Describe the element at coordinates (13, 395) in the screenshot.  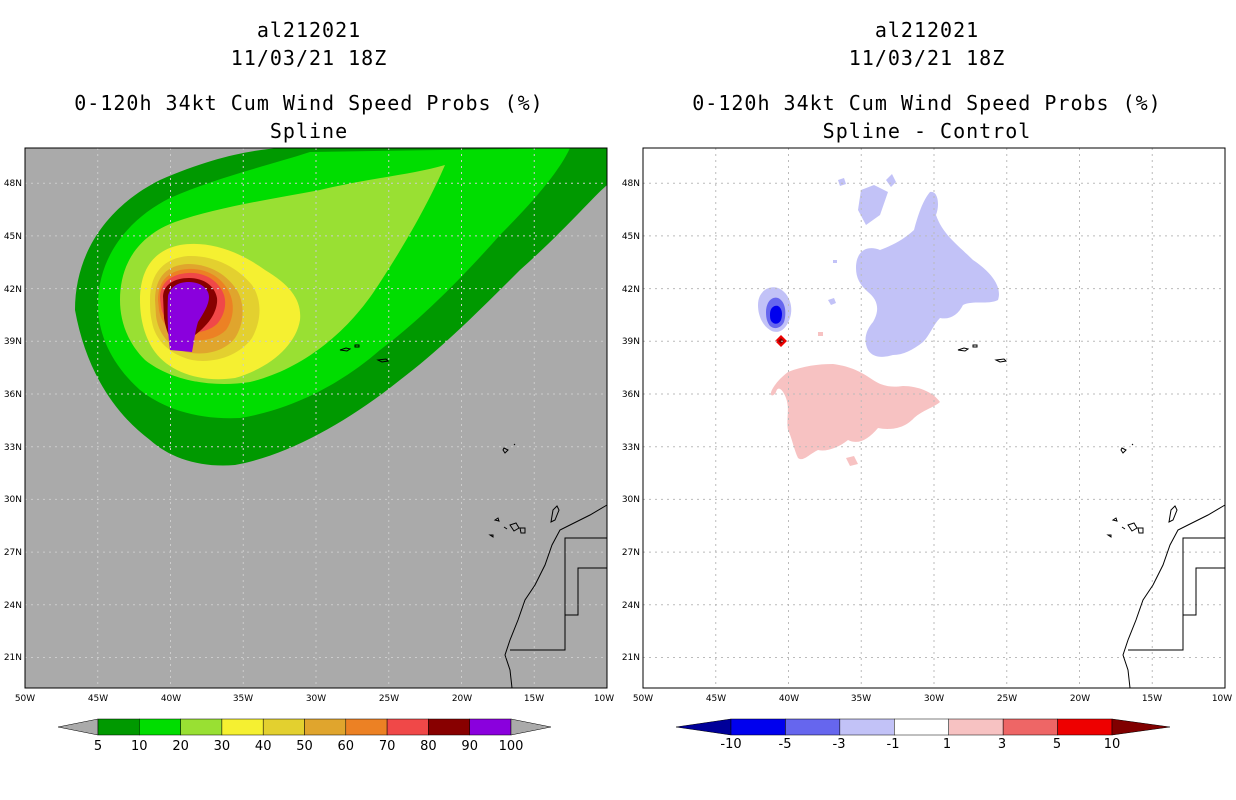
I see `left-lat-label: 36N` at that location.